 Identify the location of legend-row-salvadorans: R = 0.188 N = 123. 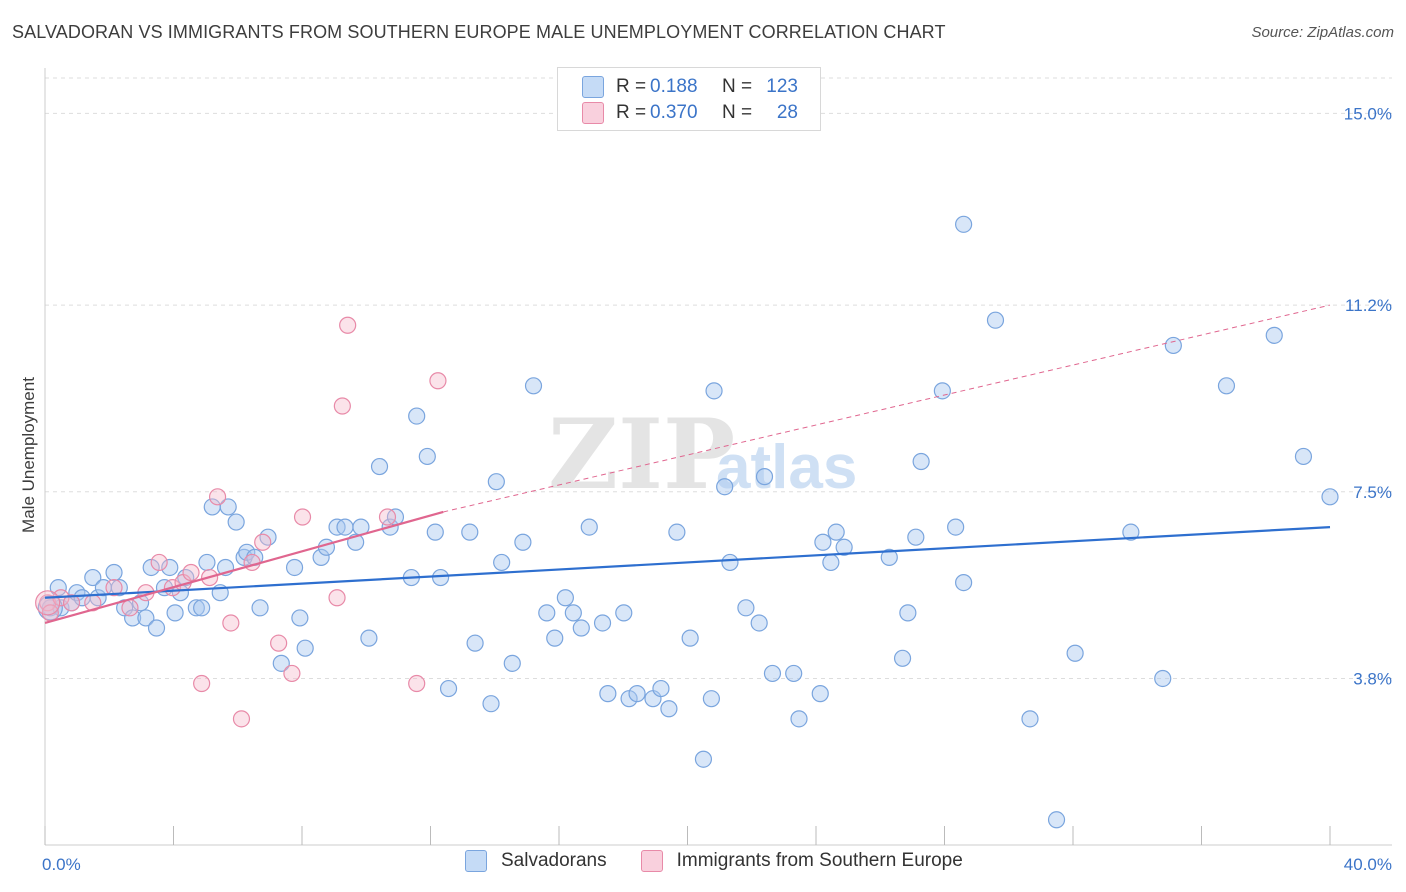
(690, 87).